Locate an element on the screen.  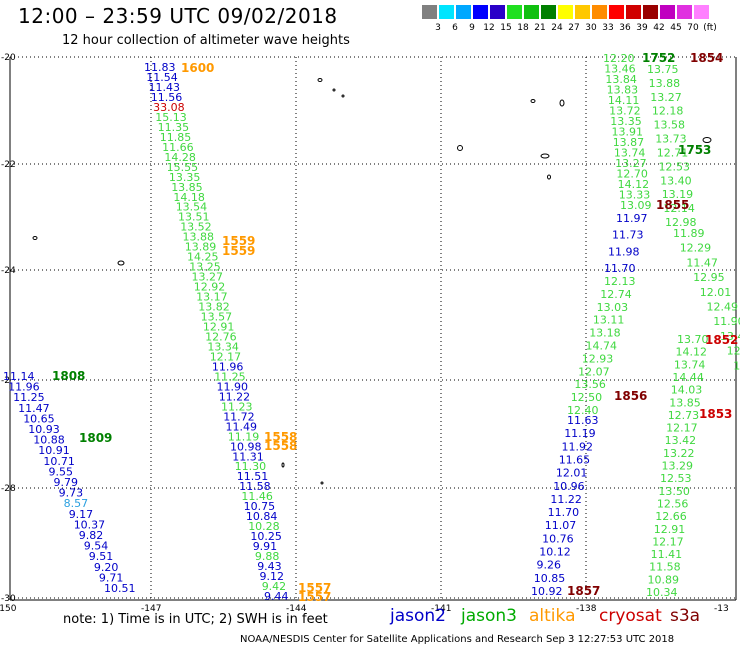
wave-height-label: 9.43 is located at coordinates (269, 566).